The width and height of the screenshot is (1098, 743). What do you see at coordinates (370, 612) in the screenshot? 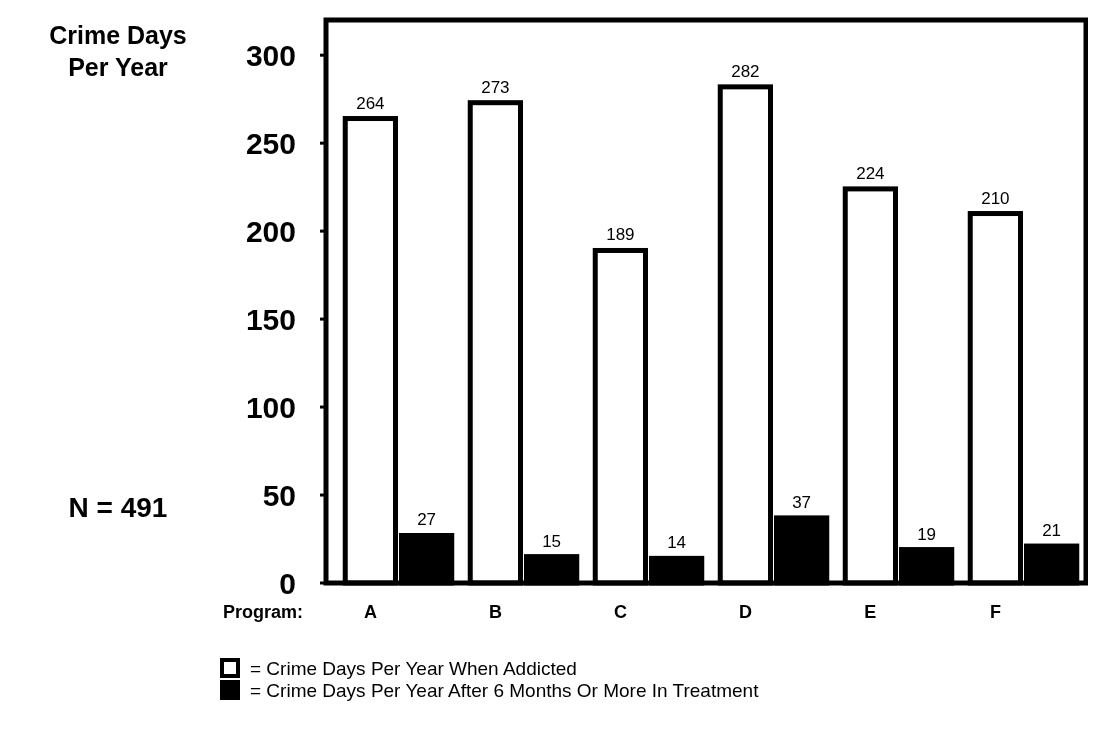
I see `x-tick-label: A` at bounding box center [370, 612].